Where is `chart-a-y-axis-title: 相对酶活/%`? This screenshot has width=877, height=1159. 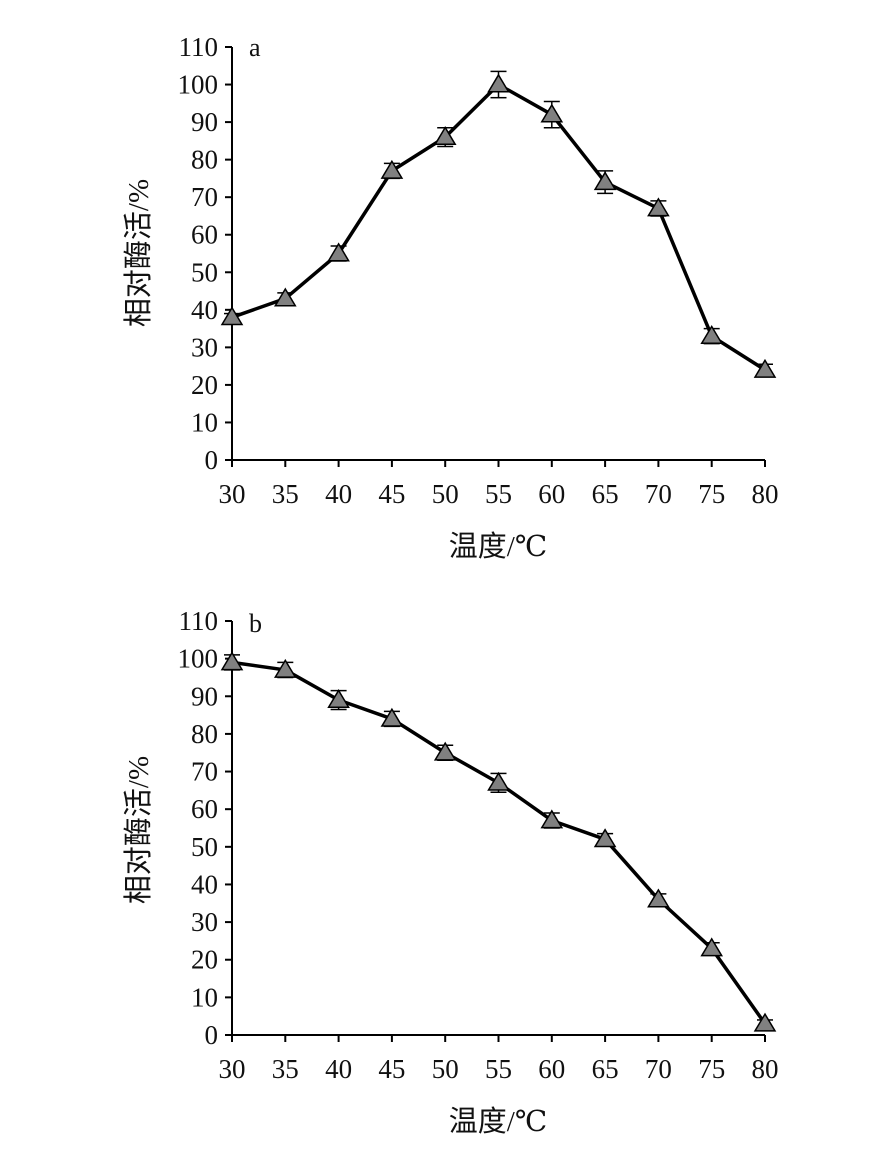
chart-a-y-axis-title: 相对酶活/% is located at coordinates (138, 253).